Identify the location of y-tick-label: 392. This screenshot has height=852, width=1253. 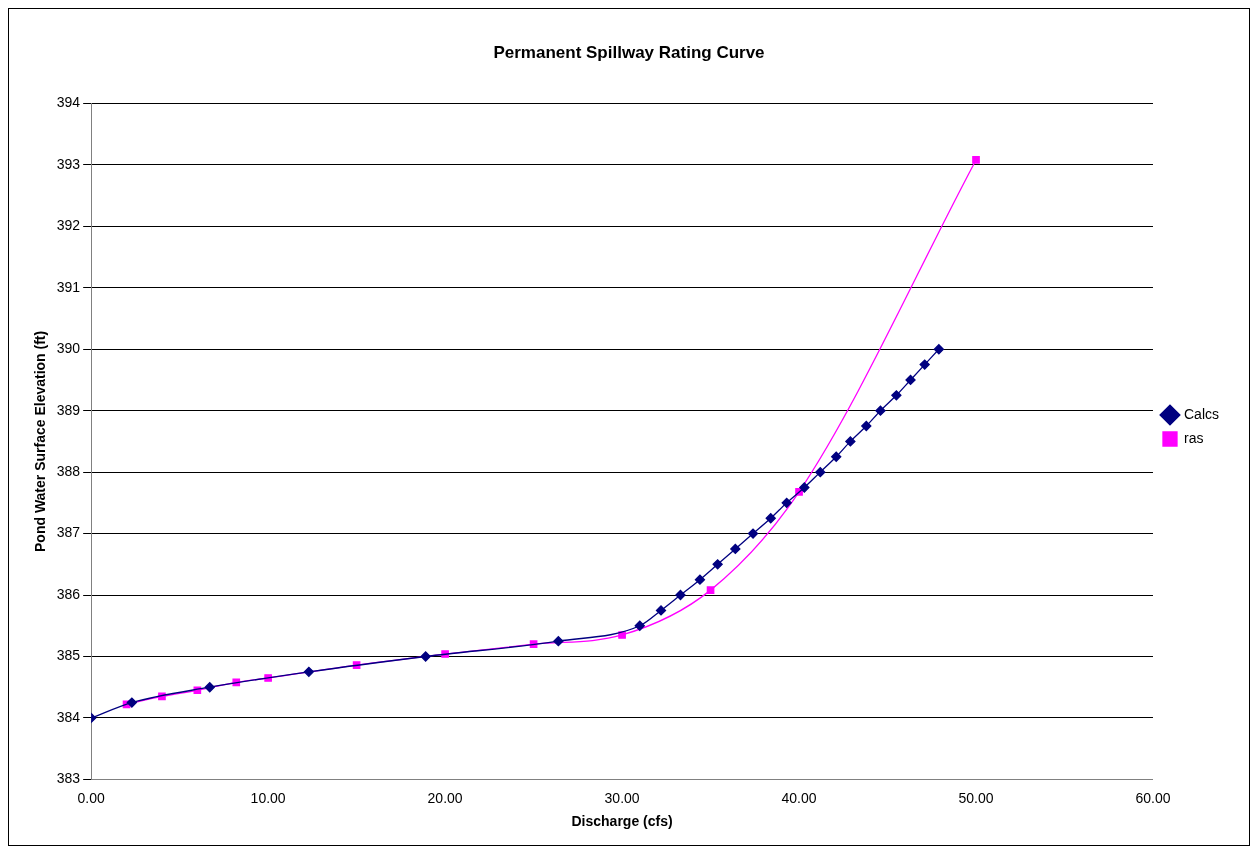
(68, 225).